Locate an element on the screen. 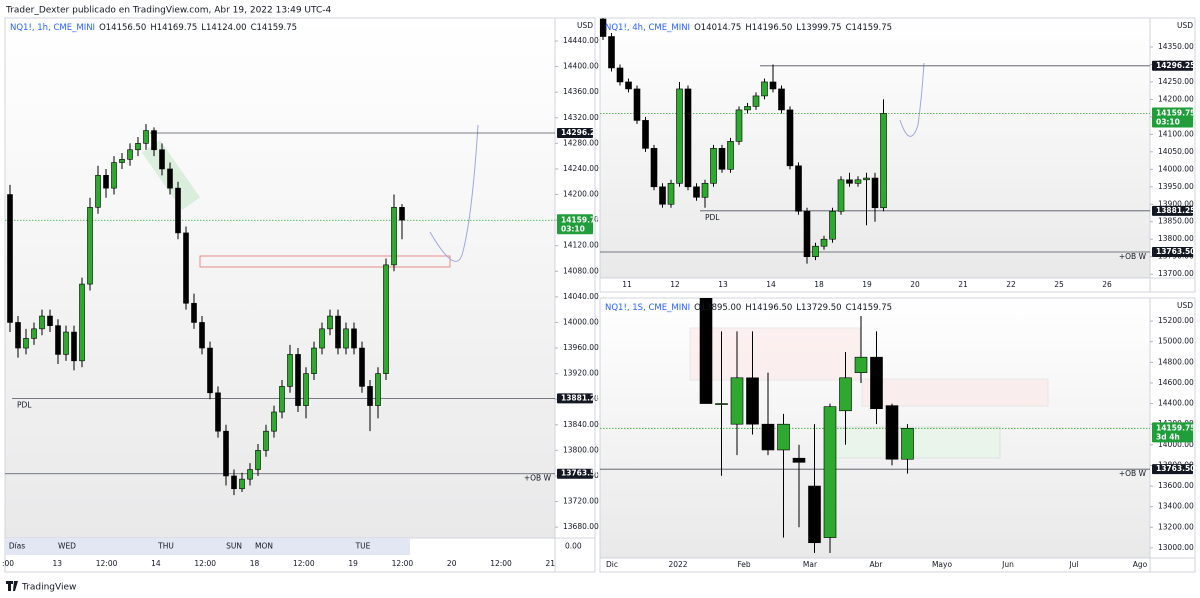 This screenshot has height=598, width=1200. x-tick-label: 12:00 is located at coordinates (501, 563).